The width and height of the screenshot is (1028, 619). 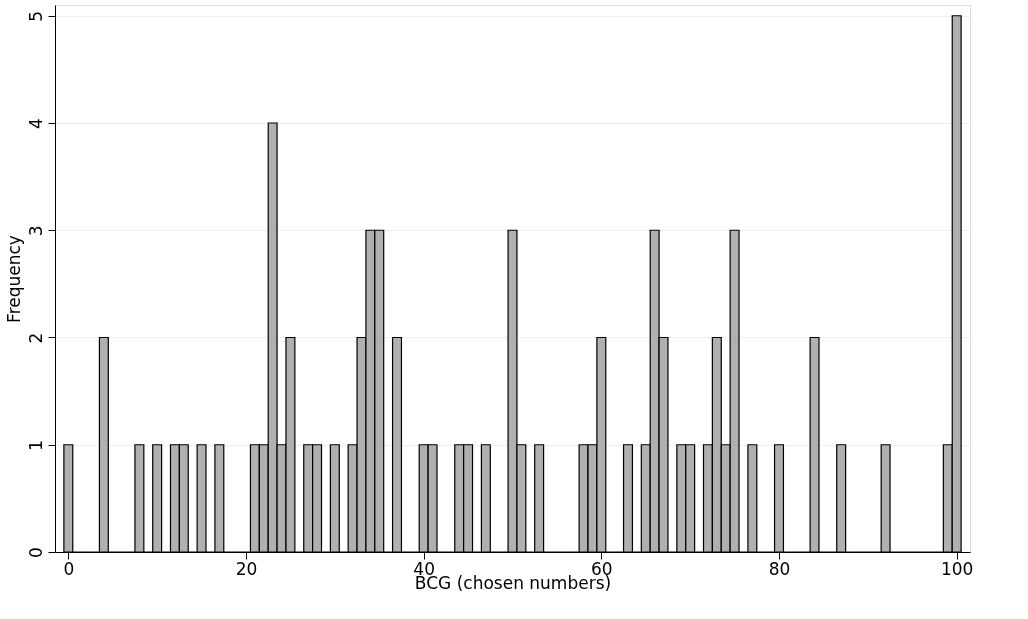 What do you see at coordinates (35, 16) in the screenshot?
I see `y-tick-label: 5` at bounding box center [35, 16].